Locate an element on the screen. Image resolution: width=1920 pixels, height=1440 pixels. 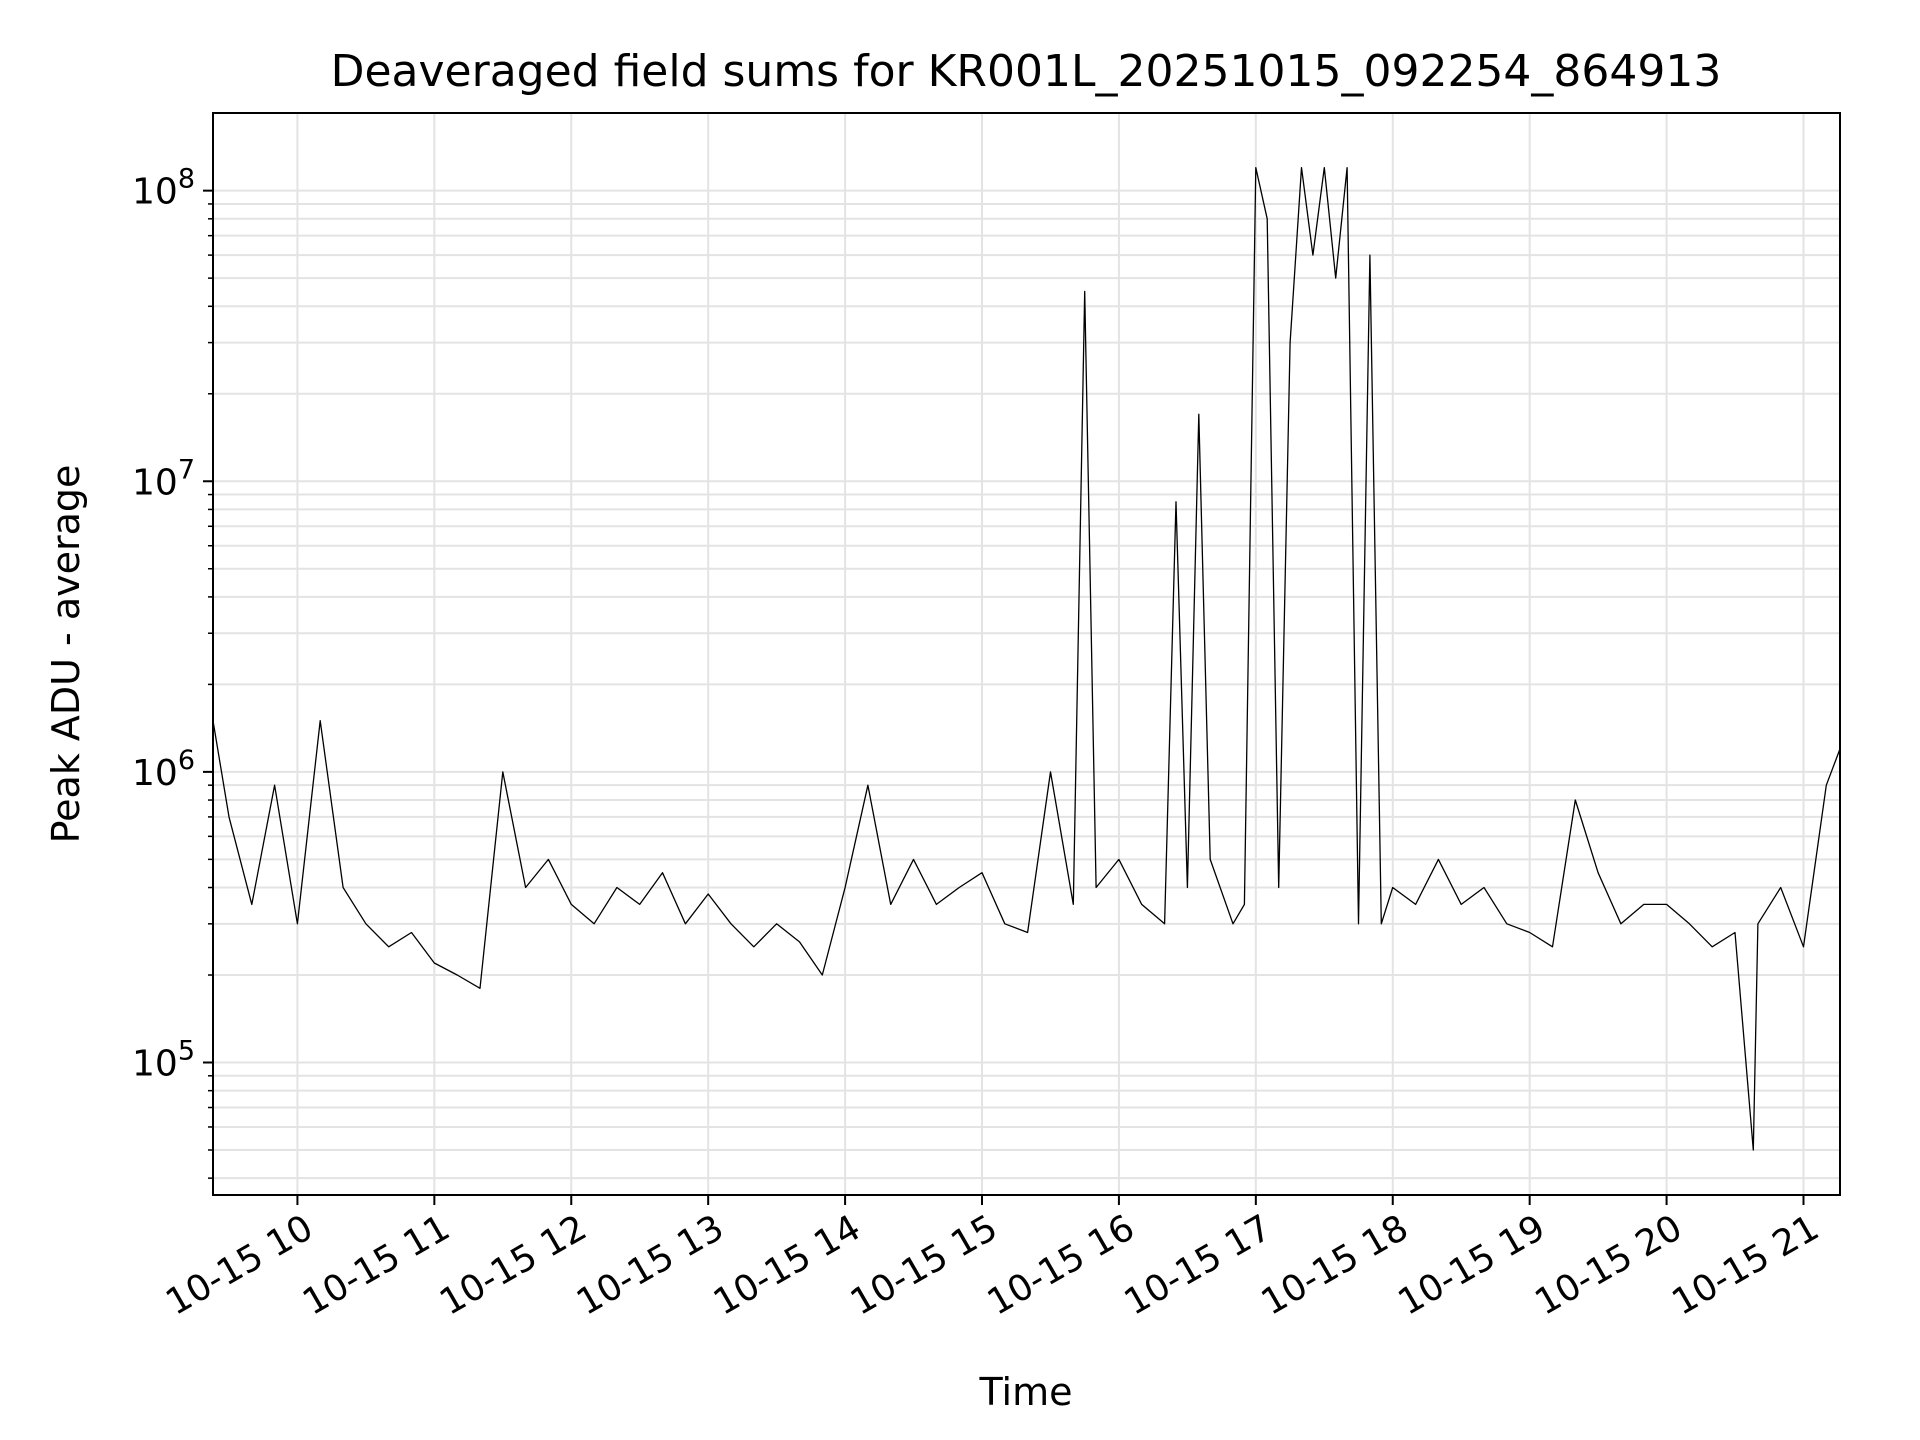
y-tick-label: 10⁵ is located at coordinates (163, 1059).